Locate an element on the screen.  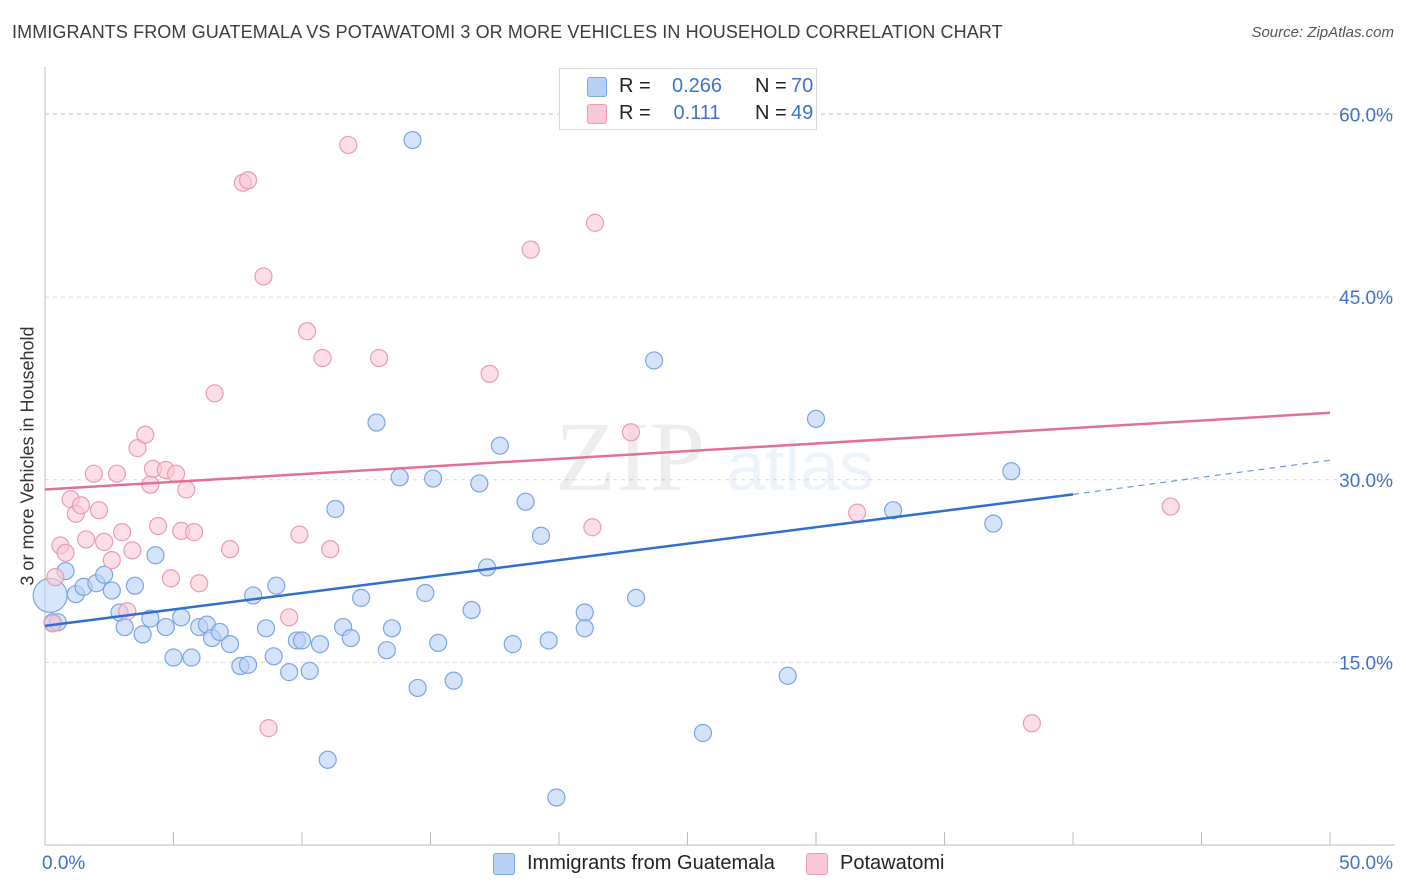
y-tick-label: 30.0% is located at coordinates (1366, 481).